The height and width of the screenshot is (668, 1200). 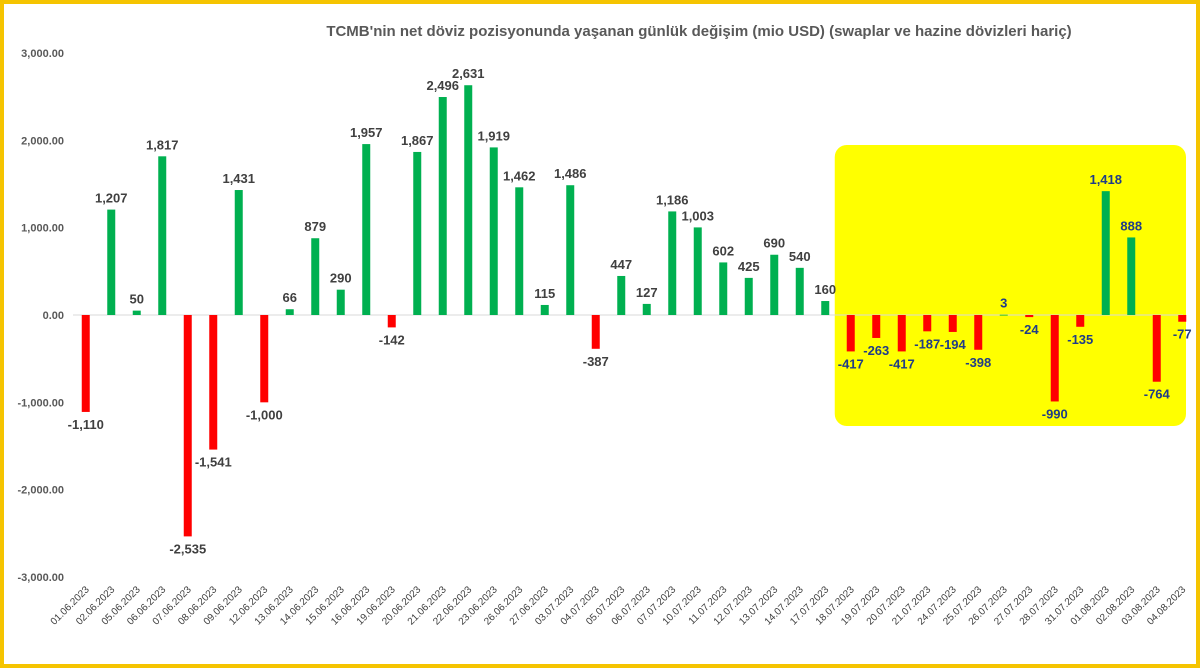 What do you see at coordinates (315, 226) in the screenshot?
I see `data-label: 879` at bounding box center [315, 226].